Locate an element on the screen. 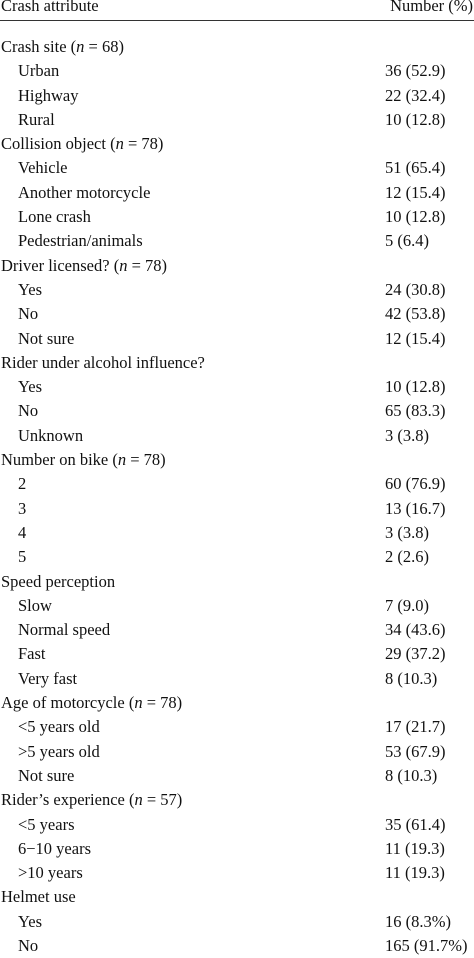  table-row: 4 3 (3.8) is located at coordinates (237, 533).